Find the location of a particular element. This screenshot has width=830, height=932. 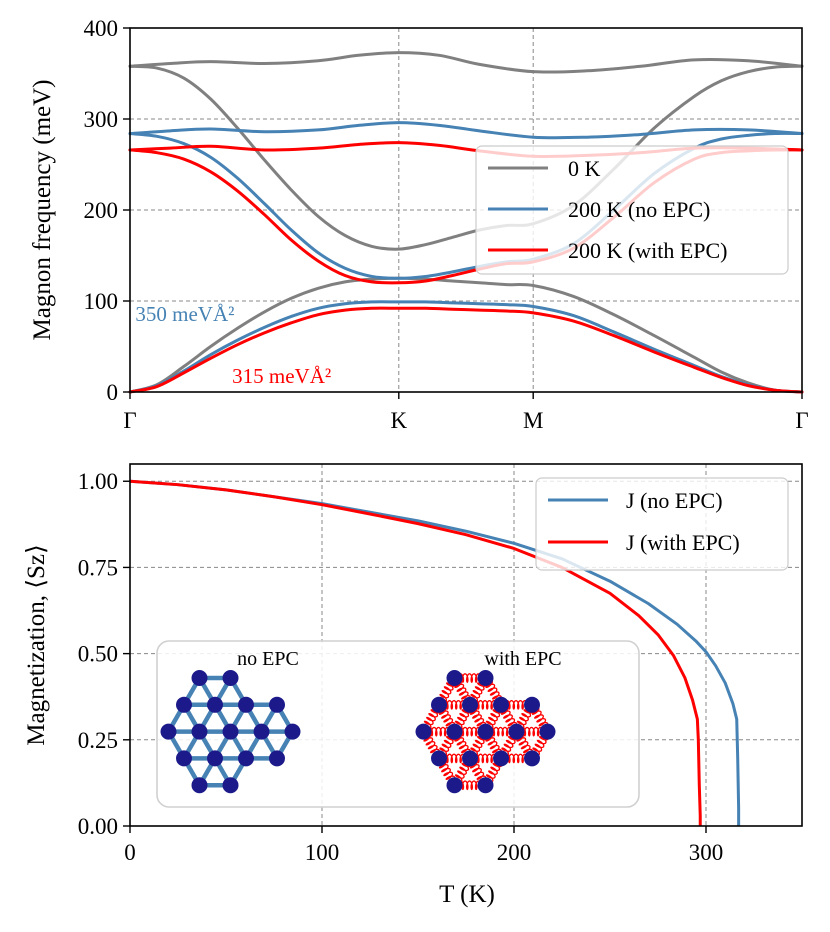

top-xtick-label-0: Γ is located at coordinates (129, 420).